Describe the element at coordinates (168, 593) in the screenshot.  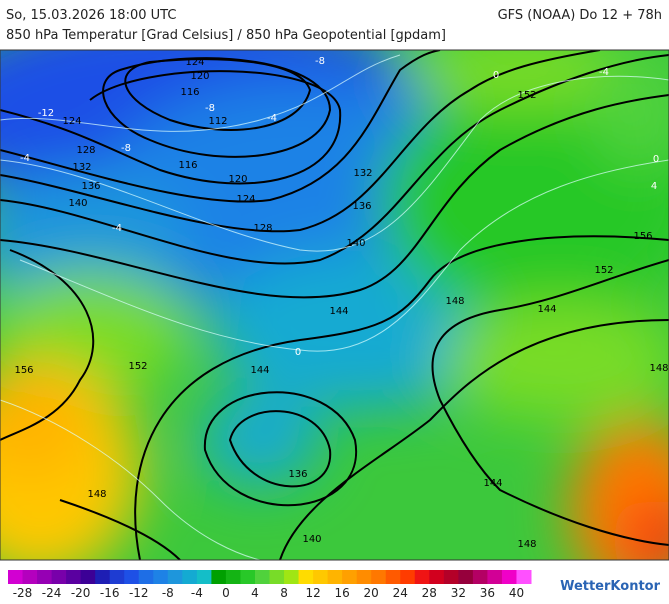
I see `colorbar-tick-label: -8` at that location.